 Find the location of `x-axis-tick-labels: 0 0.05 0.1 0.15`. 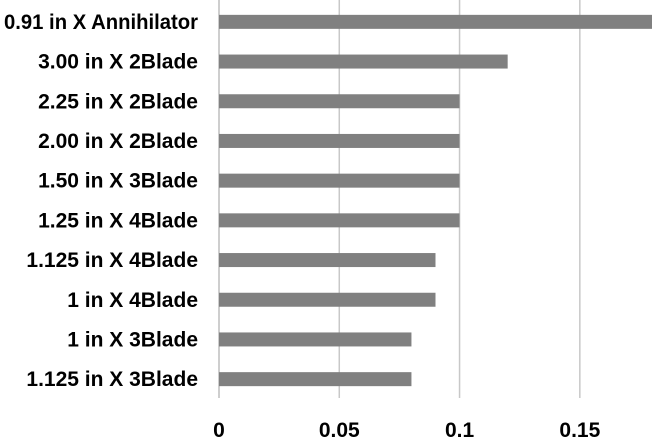

x-axis-tick-labels: 0 0.05 0.1 0.15 is located at coordinates (406, 429).